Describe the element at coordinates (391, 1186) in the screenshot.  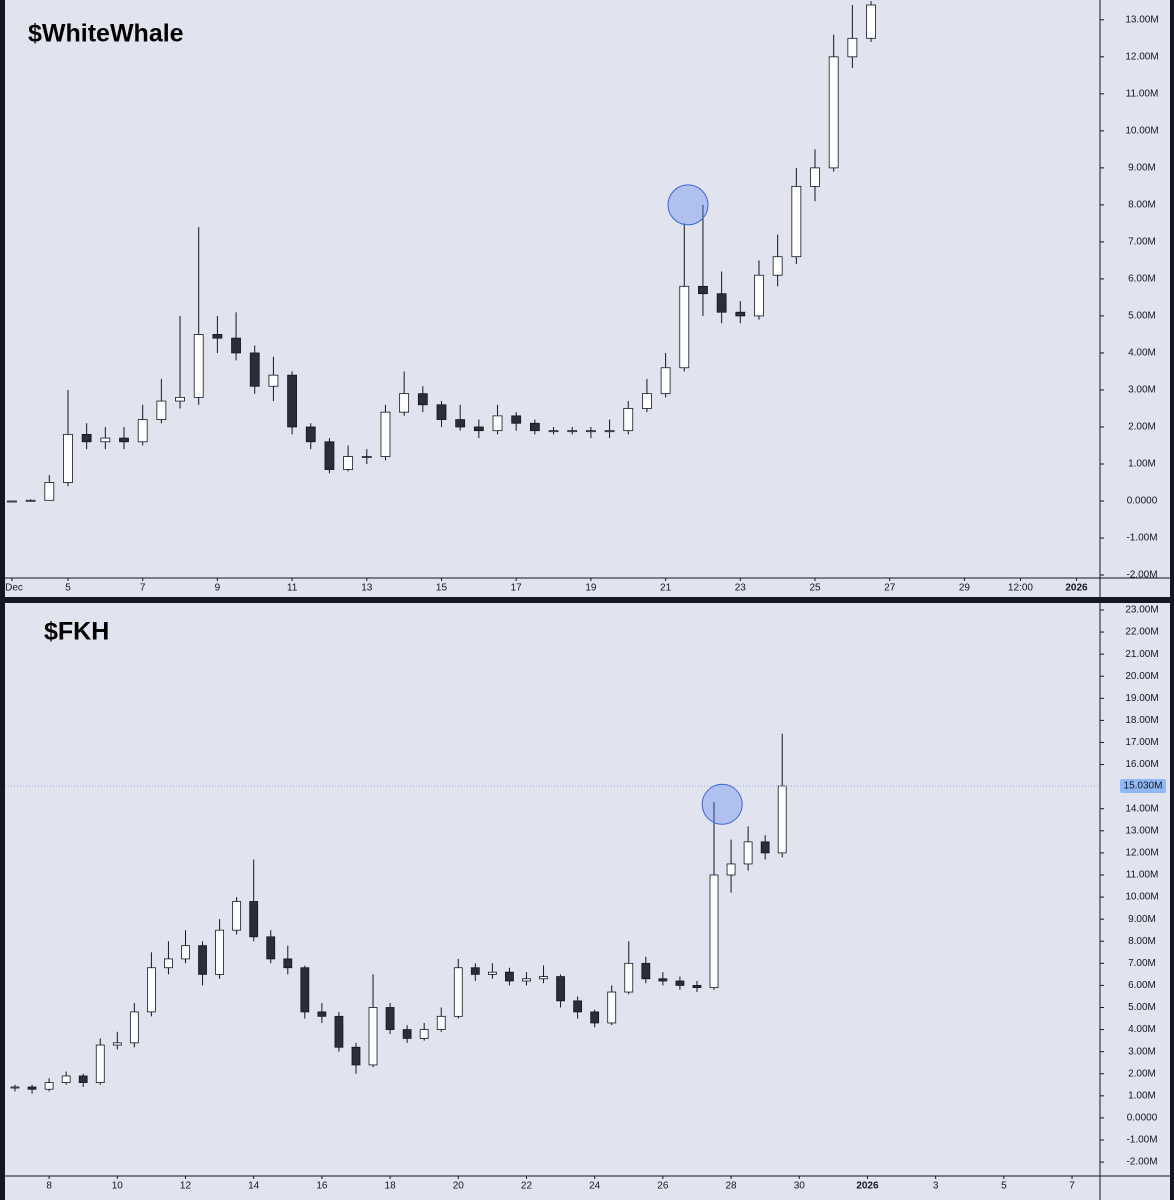
I see `x-tick-label: 18` at that location.